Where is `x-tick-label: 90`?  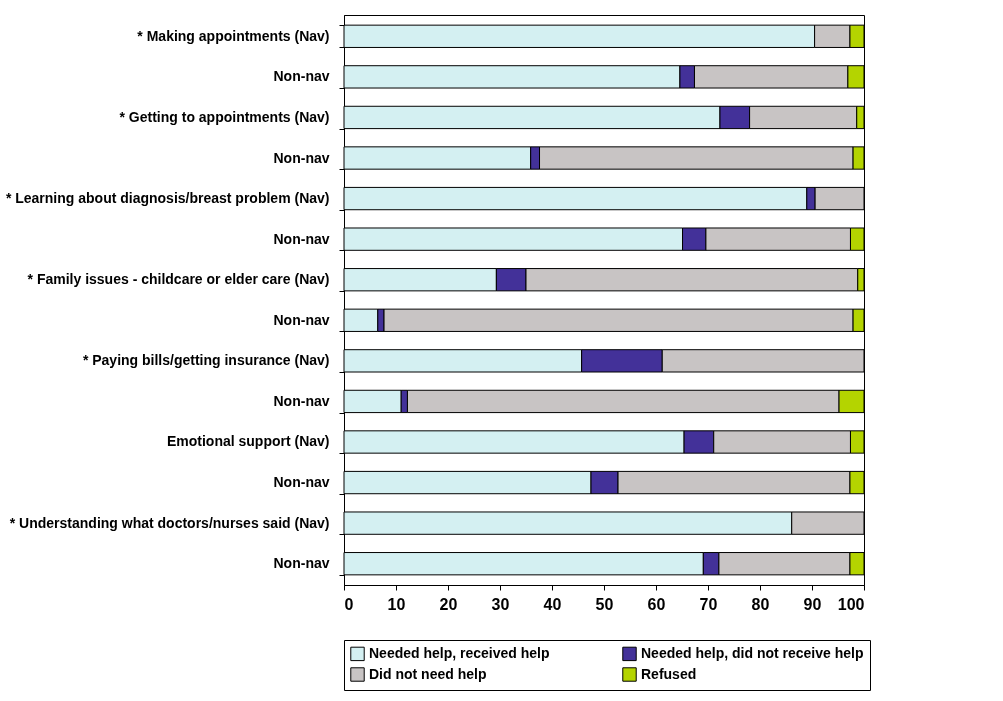
x-tick-label: 90 is located at coordinates (812, 604).